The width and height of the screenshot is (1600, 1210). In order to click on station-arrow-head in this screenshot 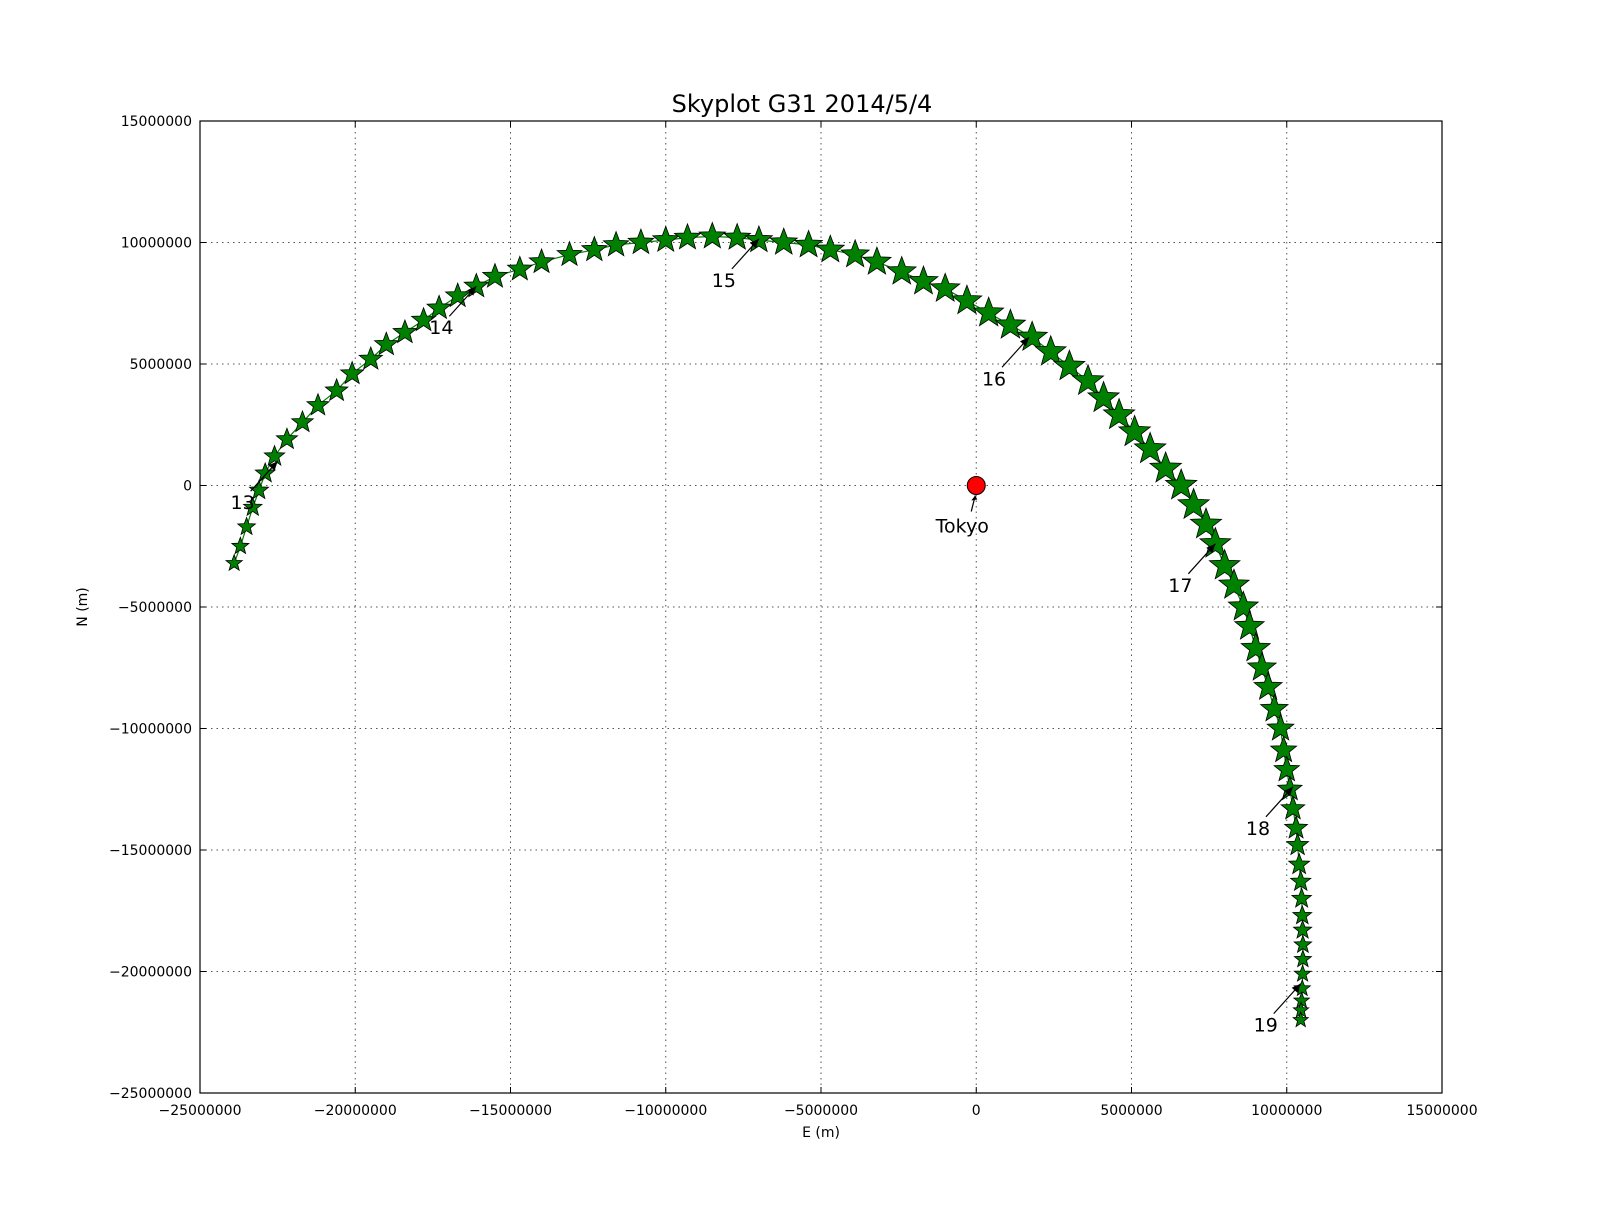, I will do `click(974, 498)`.